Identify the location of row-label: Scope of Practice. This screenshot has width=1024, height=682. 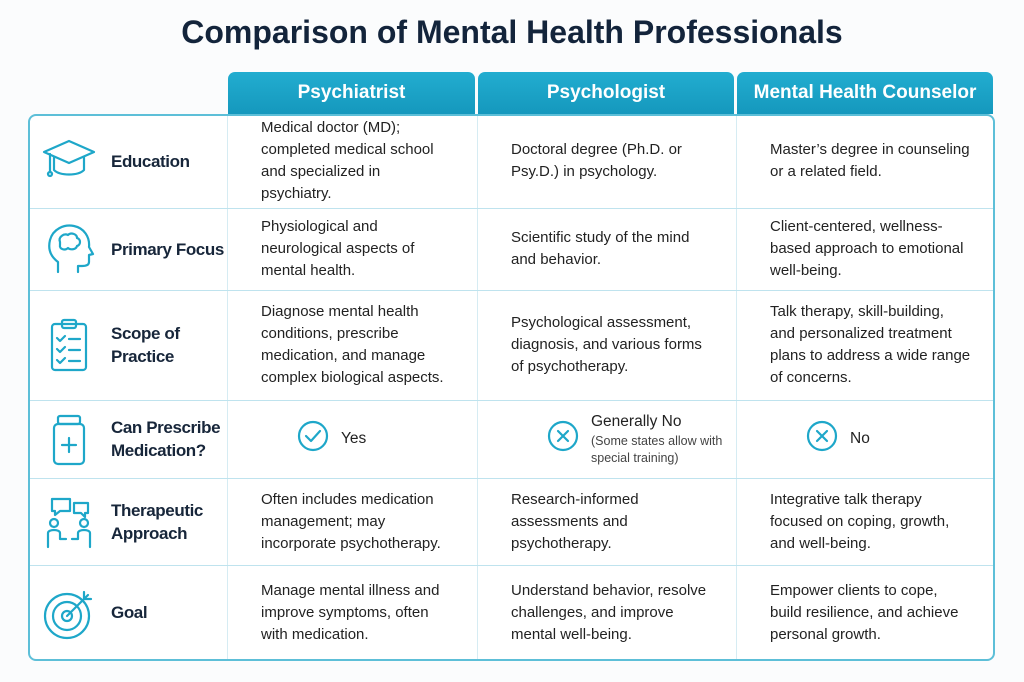
(145, 345).